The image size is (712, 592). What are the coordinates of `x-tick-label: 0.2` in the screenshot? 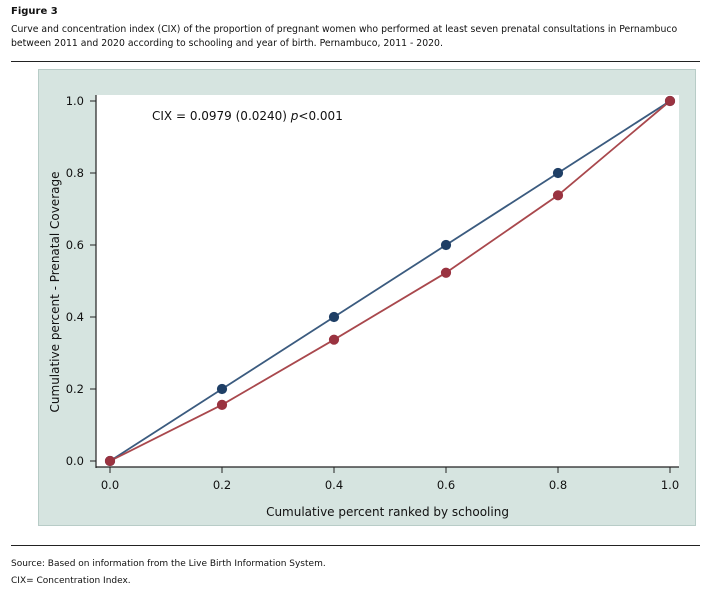 It's located at (222, 485).